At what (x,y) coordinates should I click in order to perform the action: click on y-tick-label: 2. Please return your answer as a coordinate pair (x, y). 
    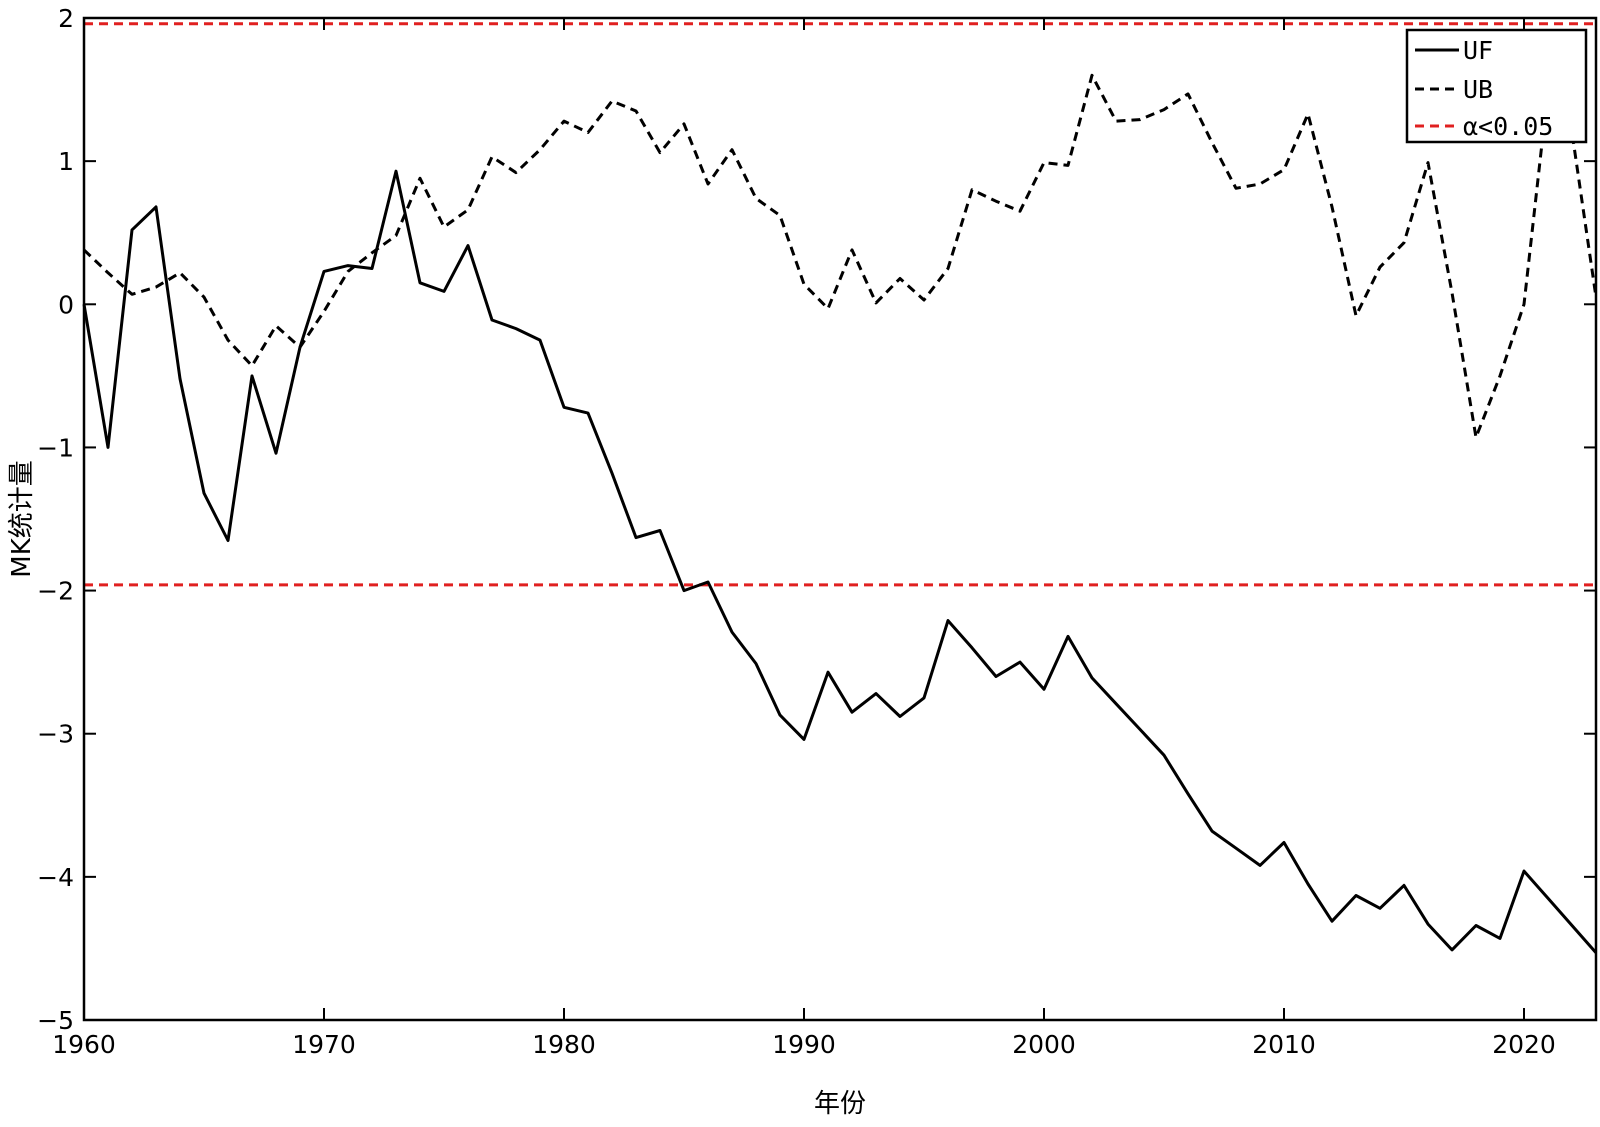
    Looking at the image, I should click on (66, 18).